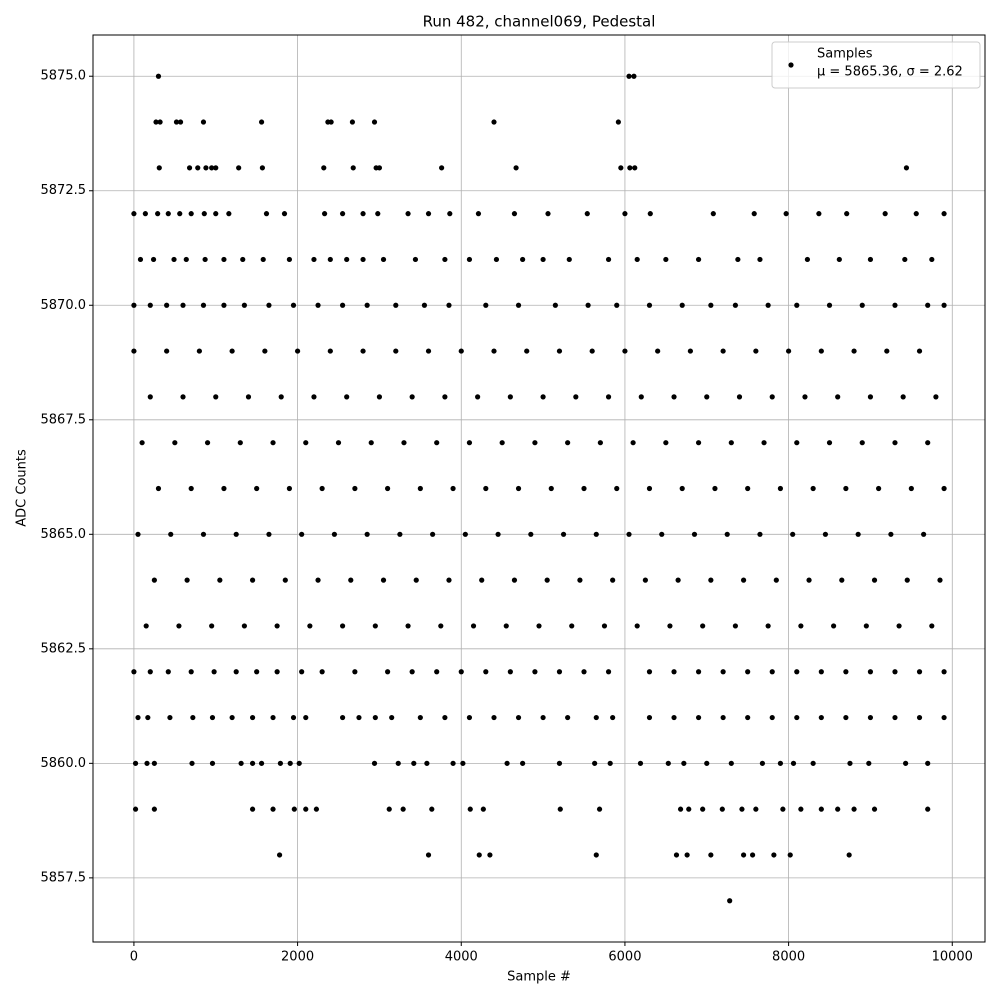 This screenshot has width=1000, height=1000. What do you see at coordinates (64, 419) in the screenshot?
I see `y-tick-label: 5867.5` at bounding box center [64, 419].